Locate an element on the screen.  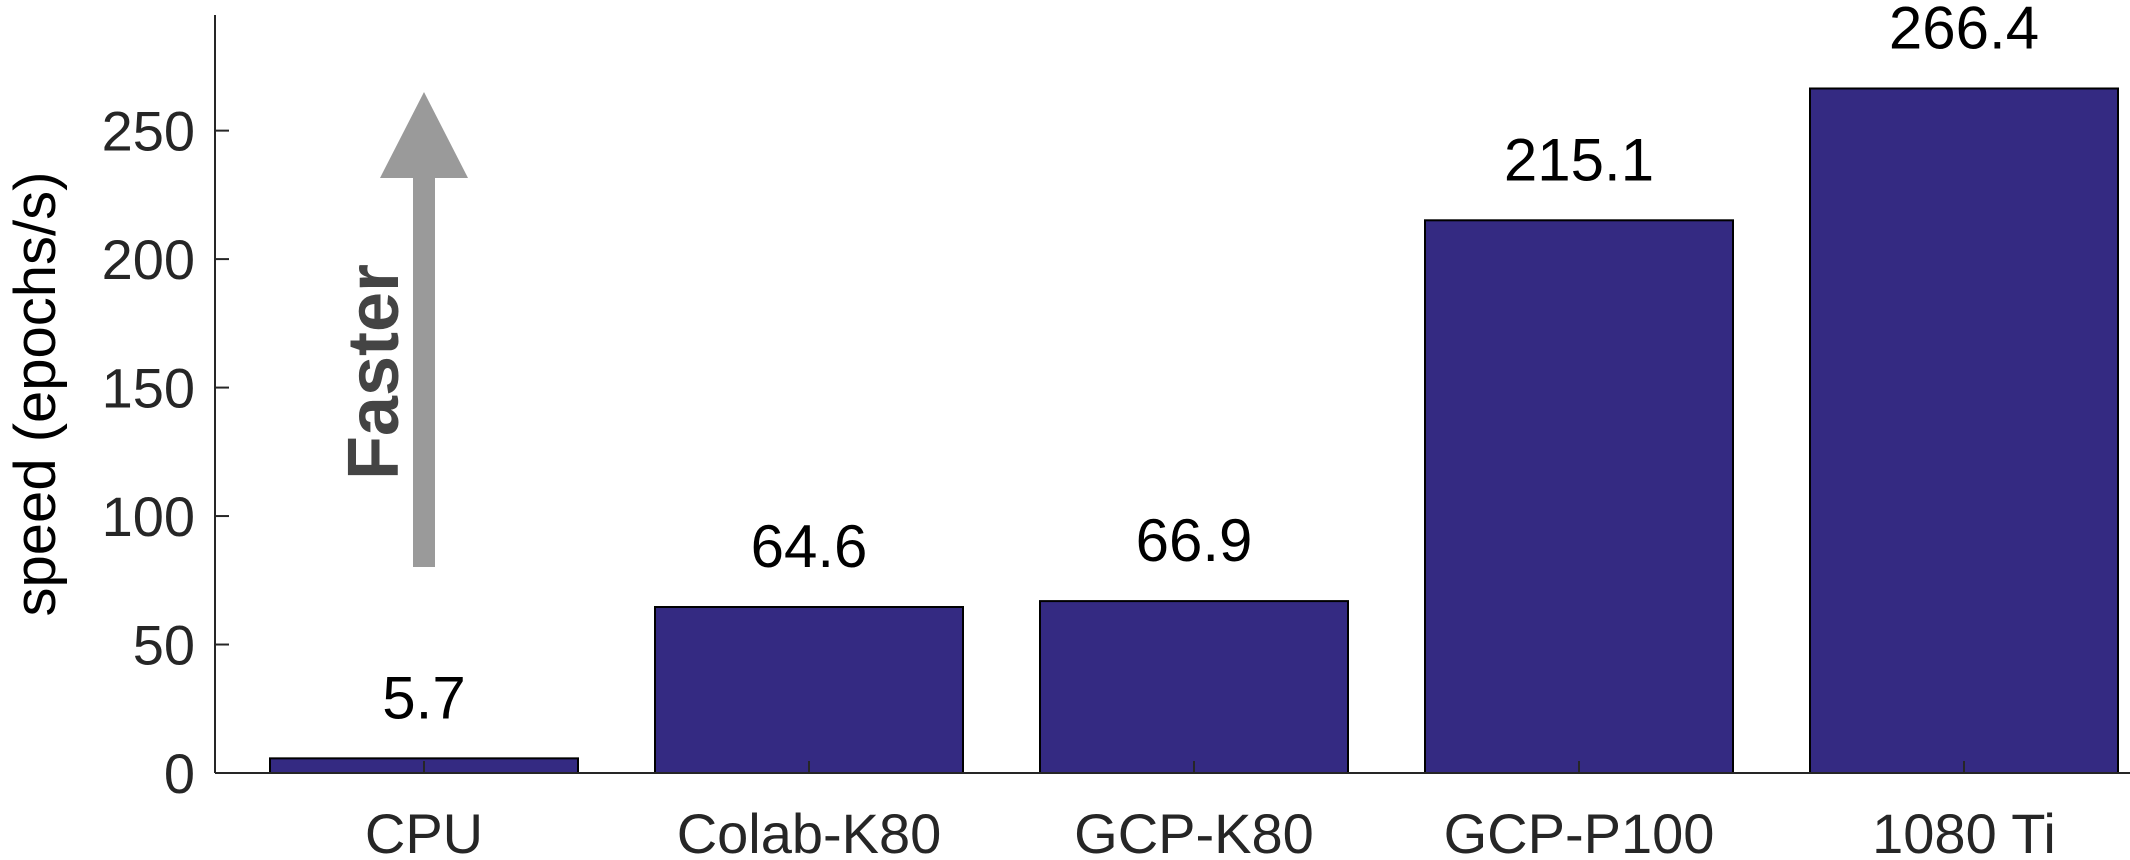
x-tick-label-2: GCP-K80 is located at coordinates (1194, 831).